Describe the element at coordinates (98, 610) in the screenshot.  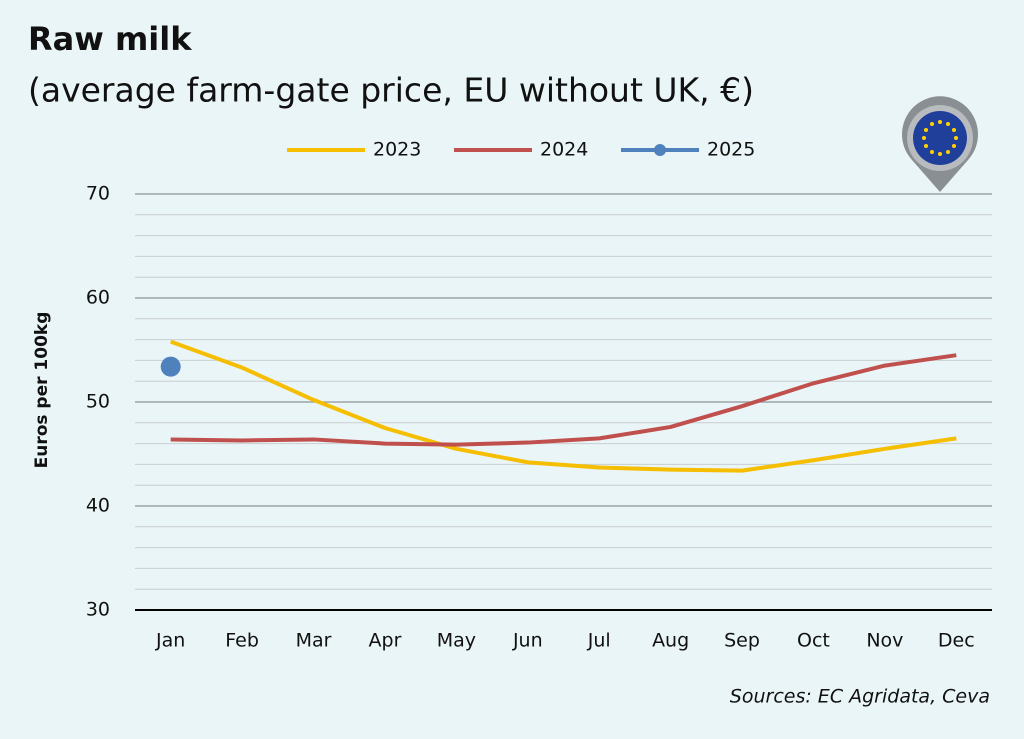
I see `y-tick-label: 30` at that location.